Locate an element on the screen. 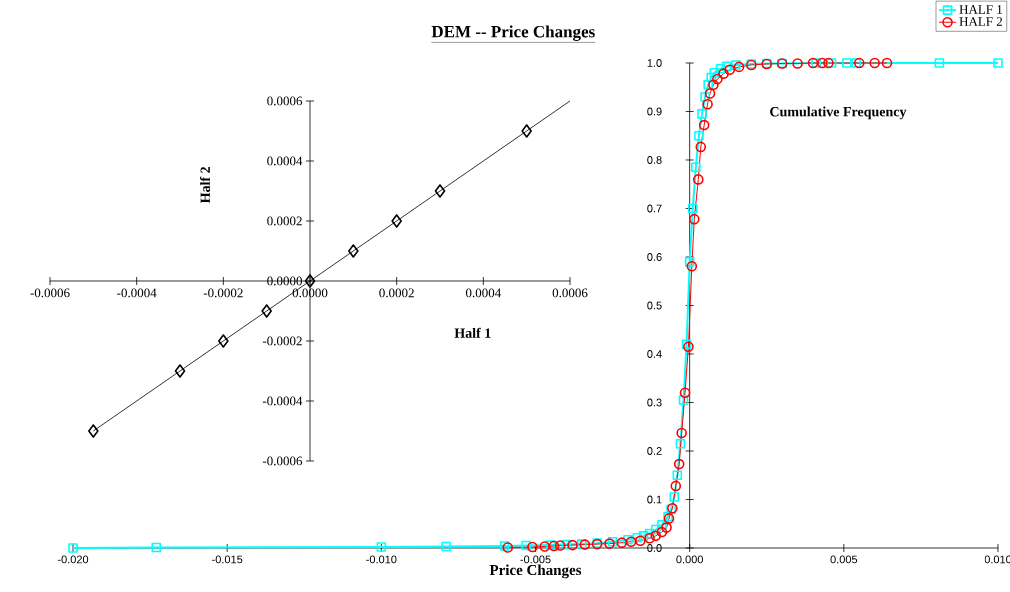 Image resolution: width=1010 pixels, height=592 pixels. x-tick-label: 0.0002 is located at coordinates (396, 293).